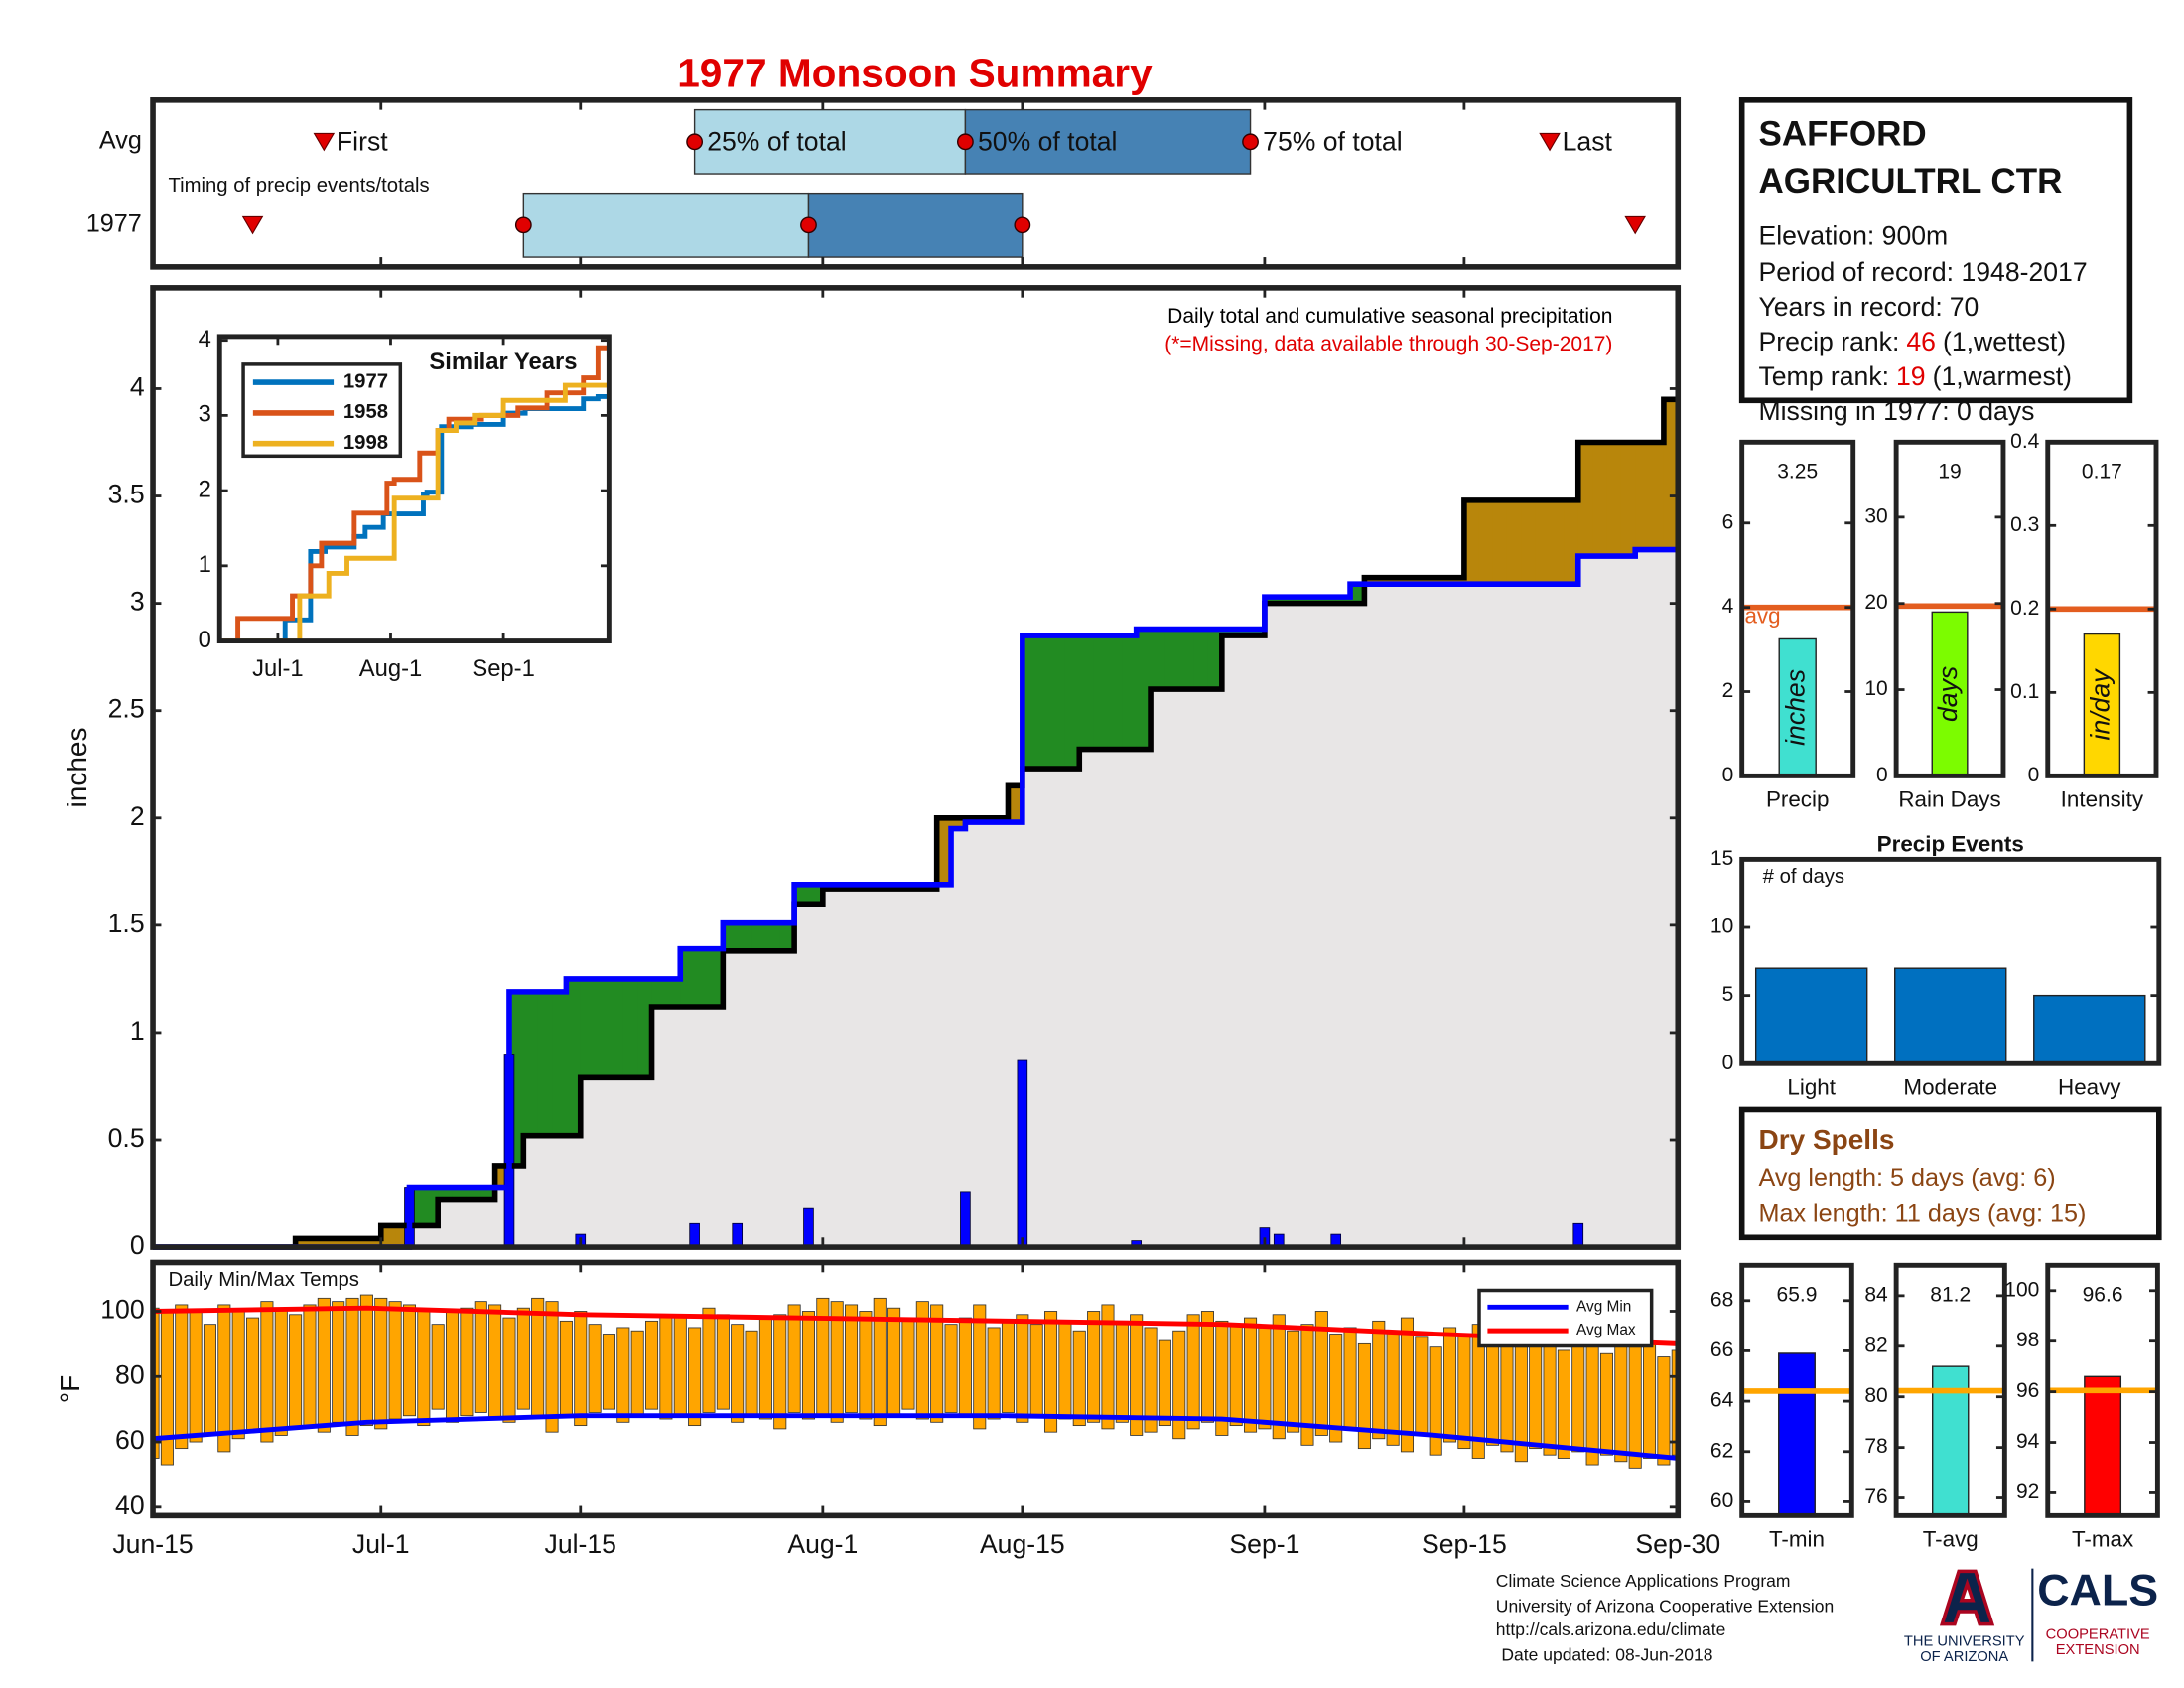  What do you see at coordinates (1935, 625) in the screenshot?
I see `chart-bar: Rain Days 19 days 0 10 20 30` at bounding box center [1935, 625].